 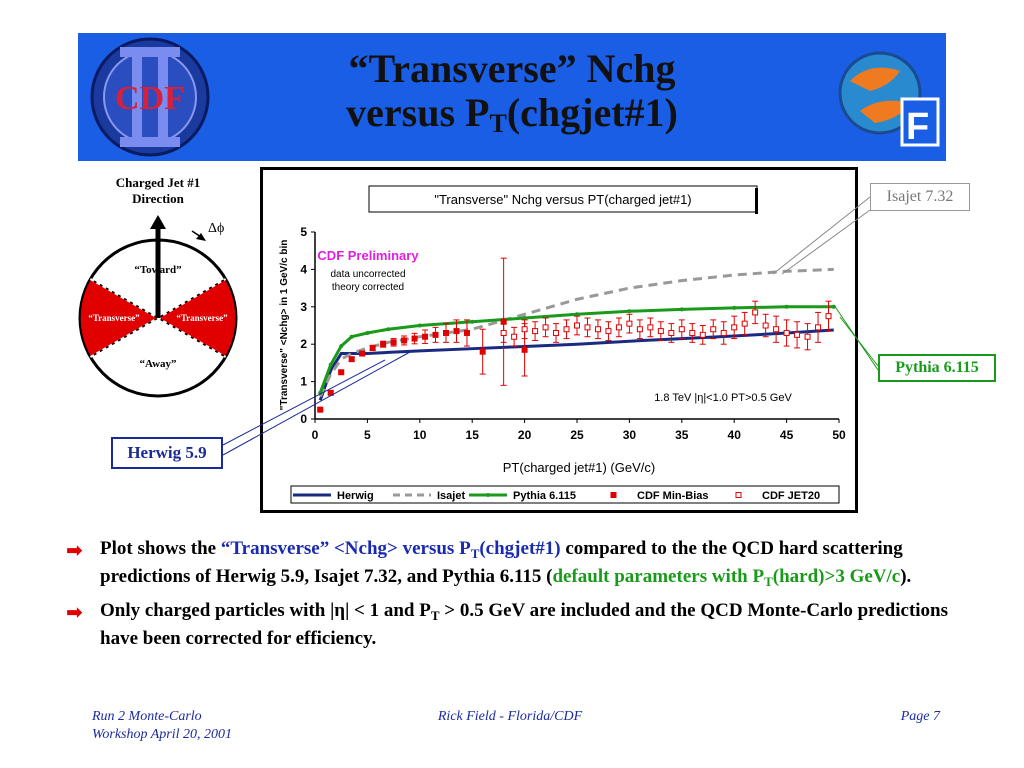 I want to click on data-uncorrected-label: data uncorrected, so click(x=367, y=274).